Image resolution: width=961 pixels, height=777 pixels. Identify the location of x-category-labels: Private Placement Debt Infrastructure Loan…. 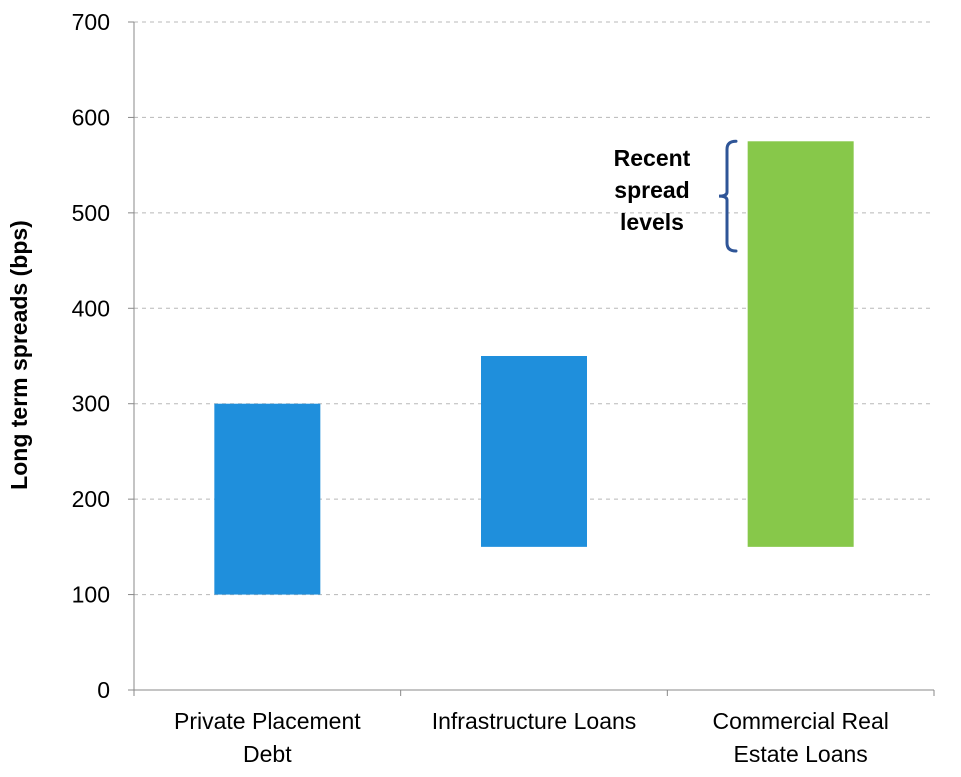
(531, 737).